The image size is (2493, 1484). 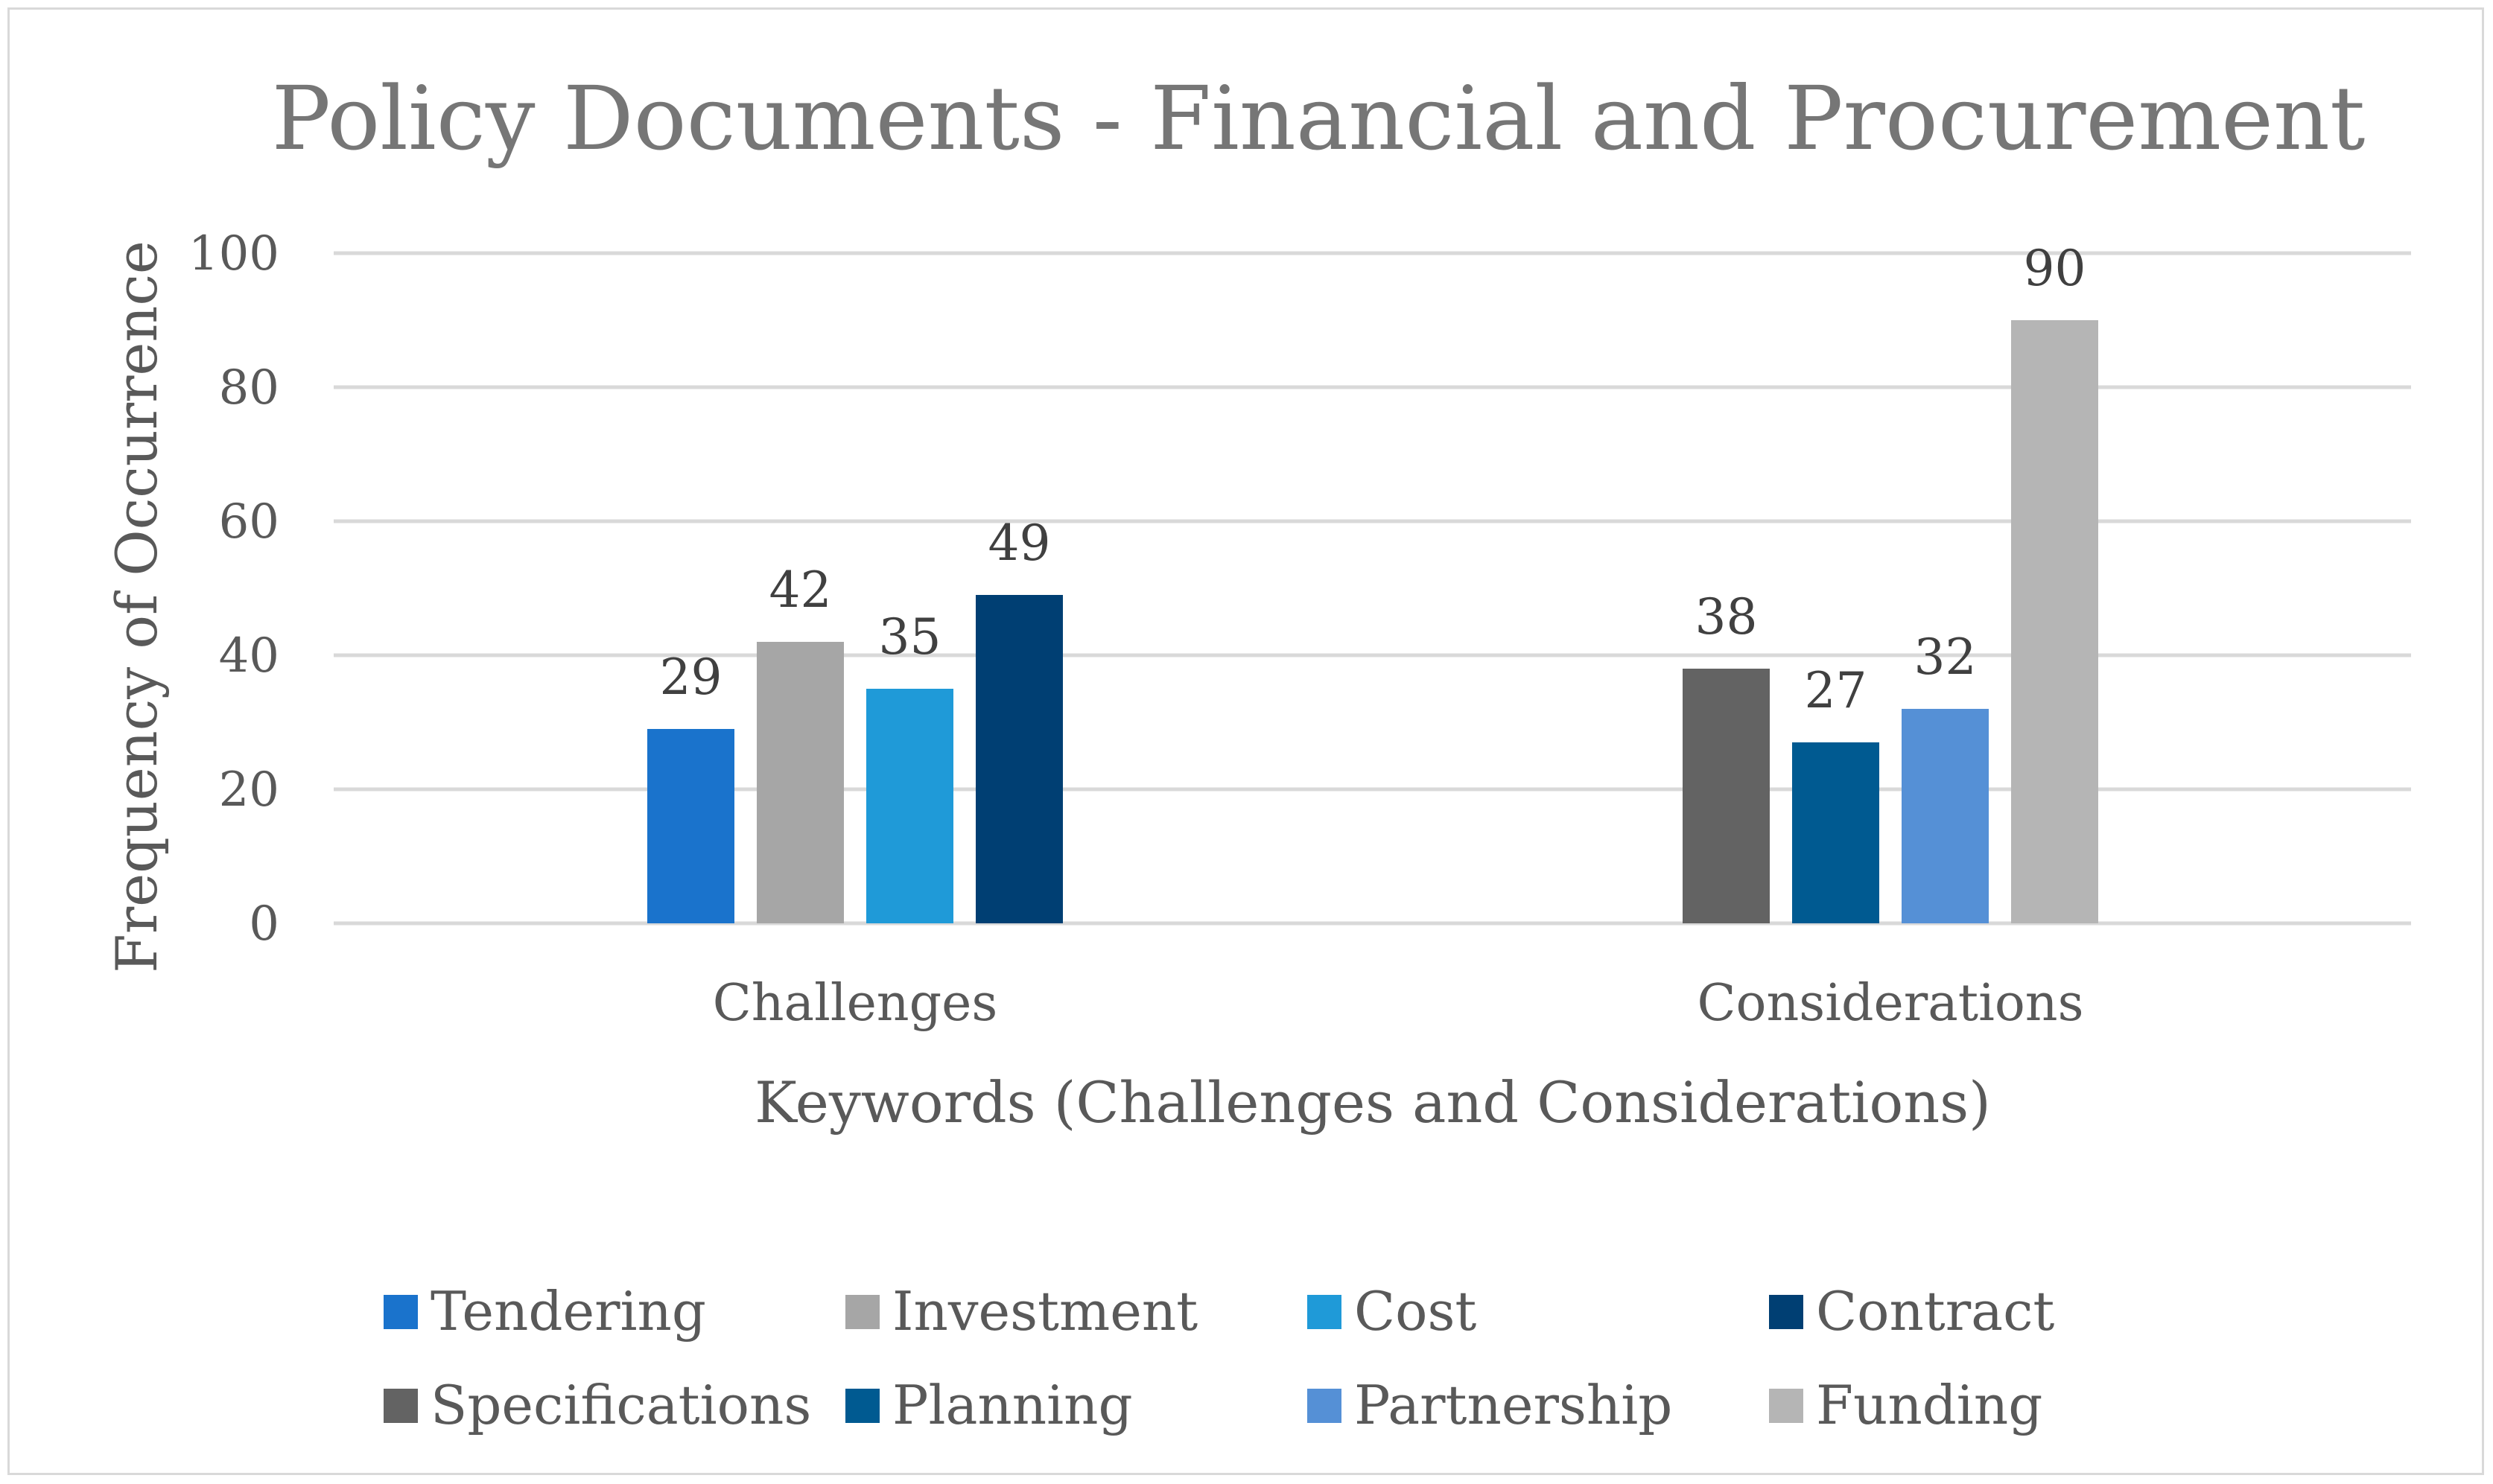 What do you see at coordinates (1891, 1003) in the screenshot?
I see `category-label-considerations: Considerations` at bounding box center [1891, 1003].